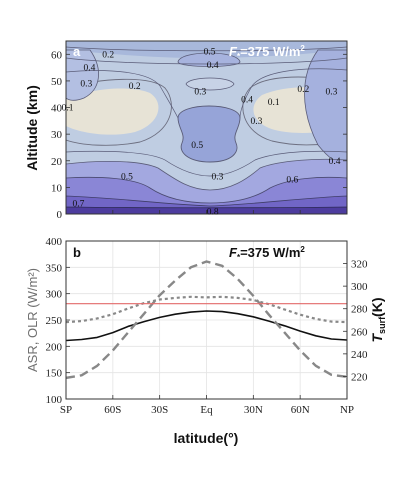 The height and width of the screenshot is (478, 412). Describe the element at coordinates (270, 252) in the screenshot. I see `panel-b-annotation-text: =375 W/m` at that location.